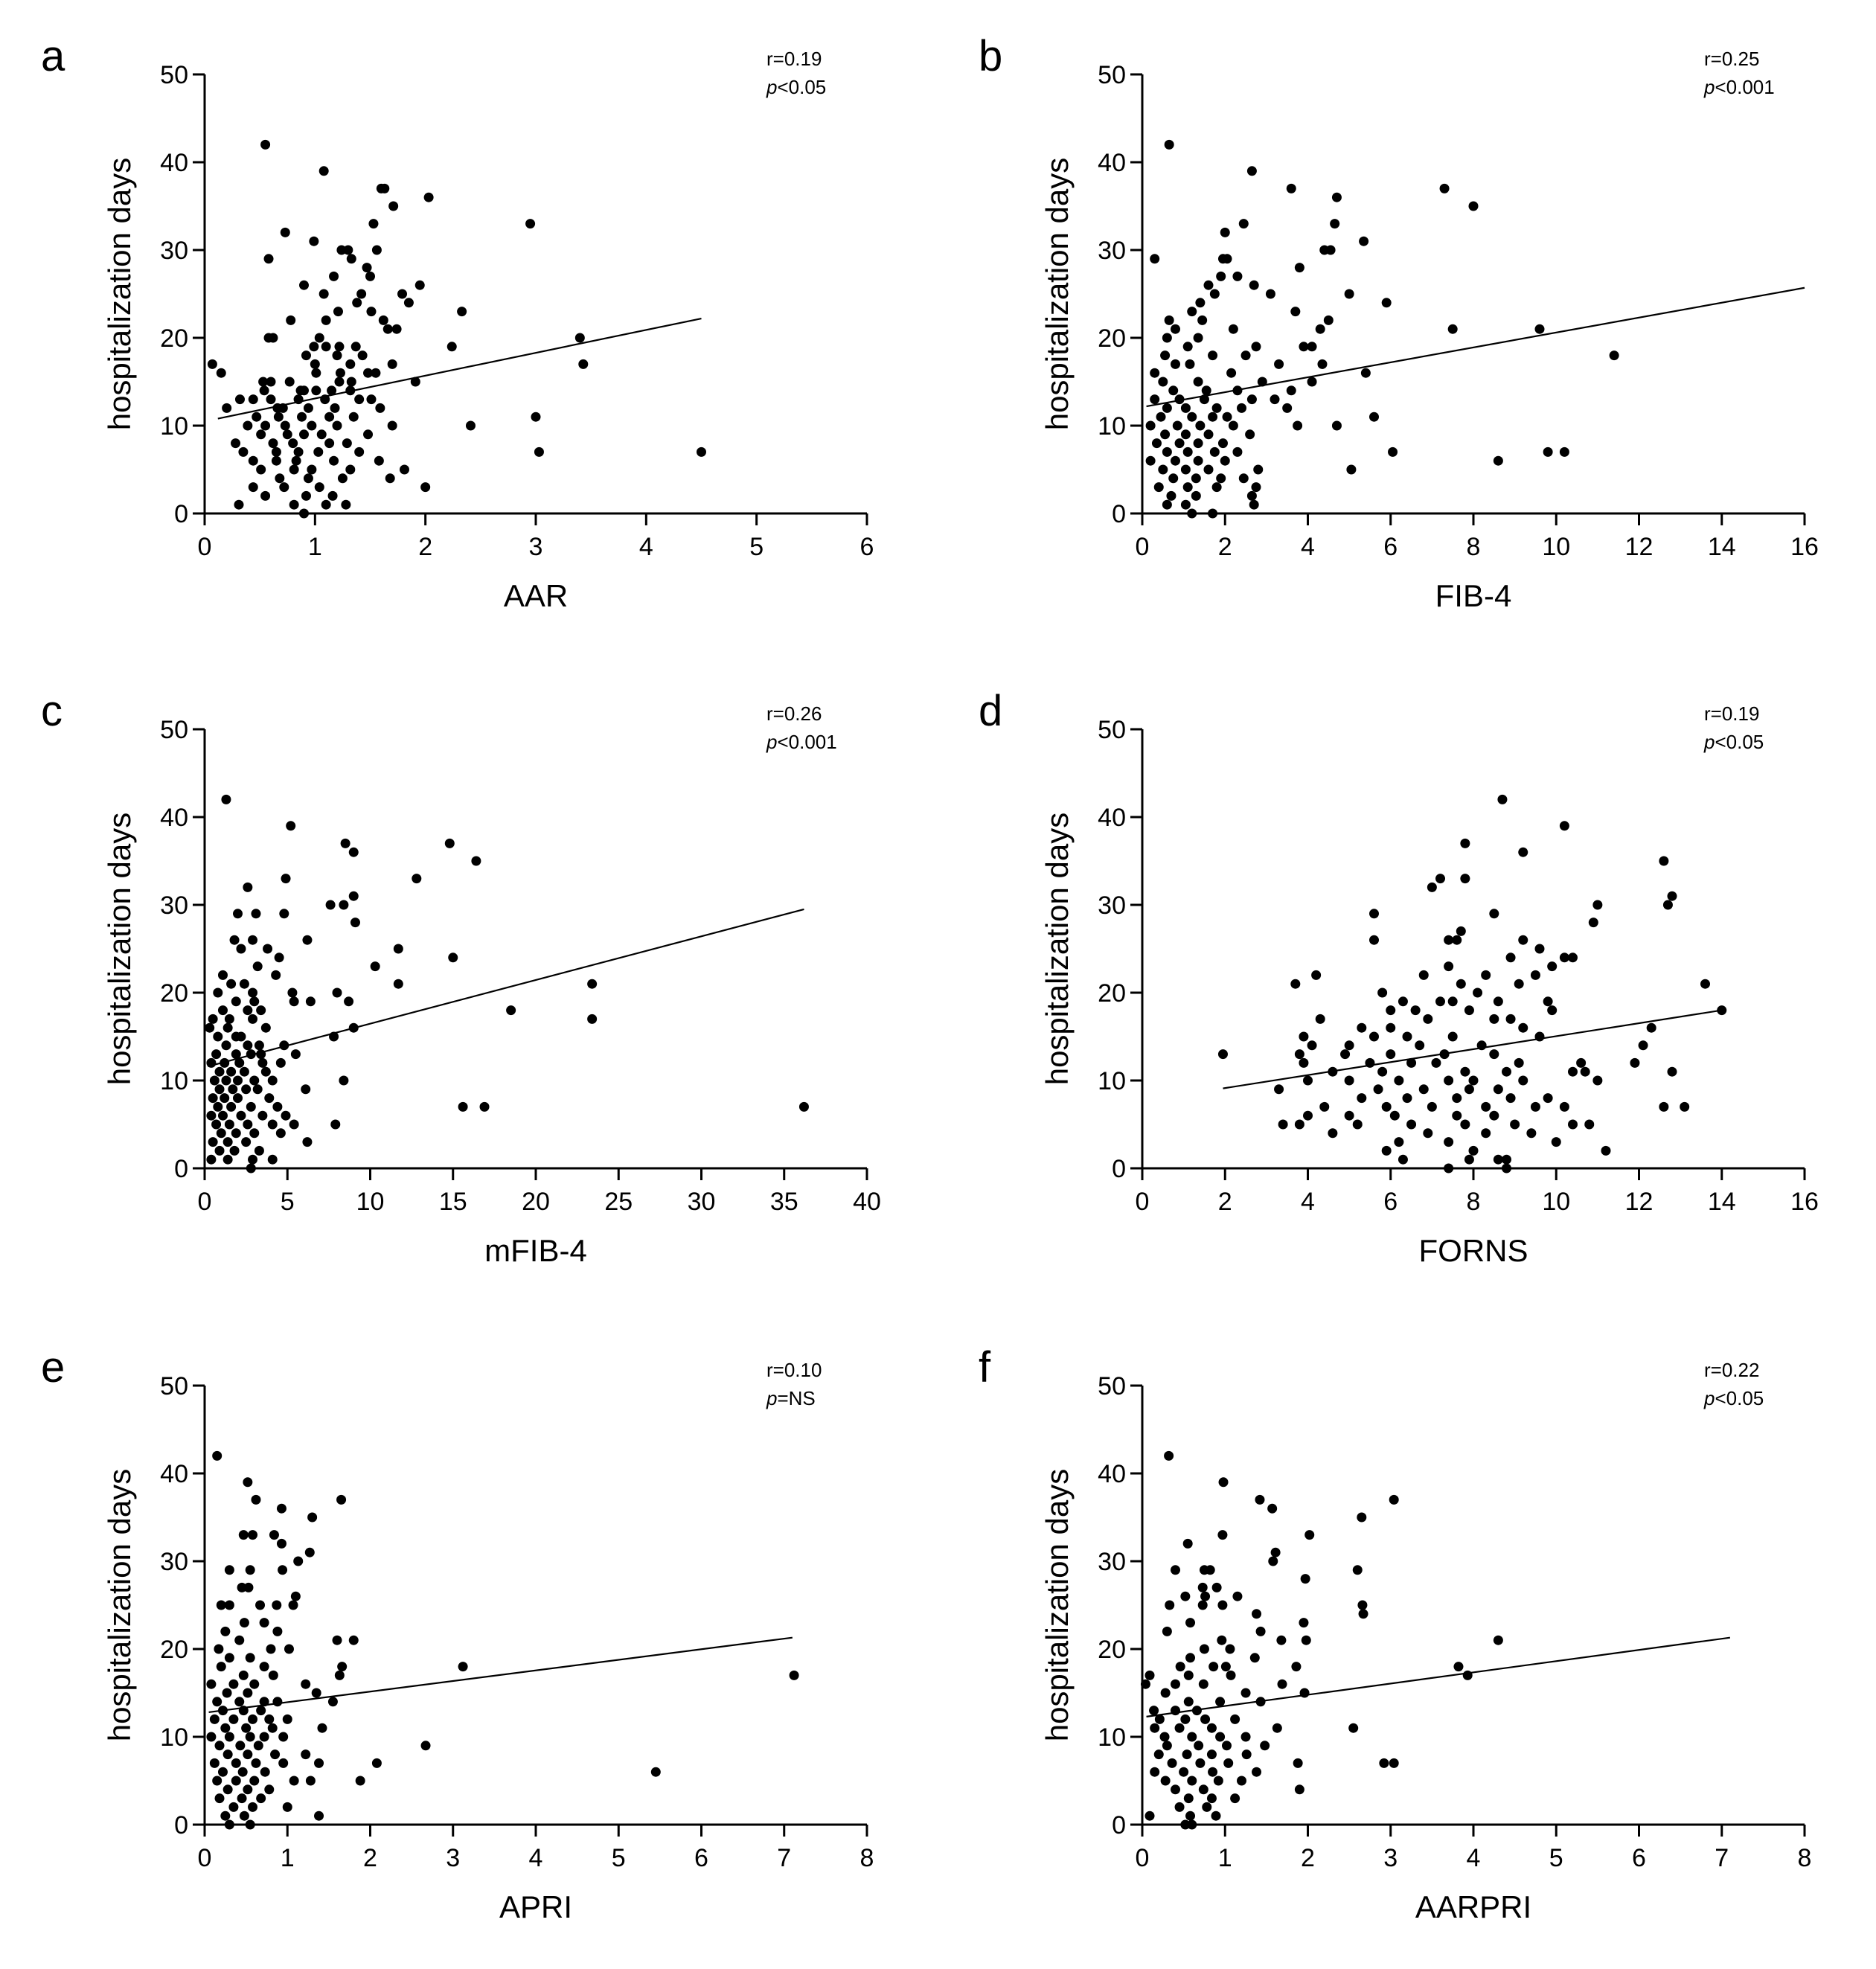  I want to click on r-value: r=0.19, so click(1731, 713).